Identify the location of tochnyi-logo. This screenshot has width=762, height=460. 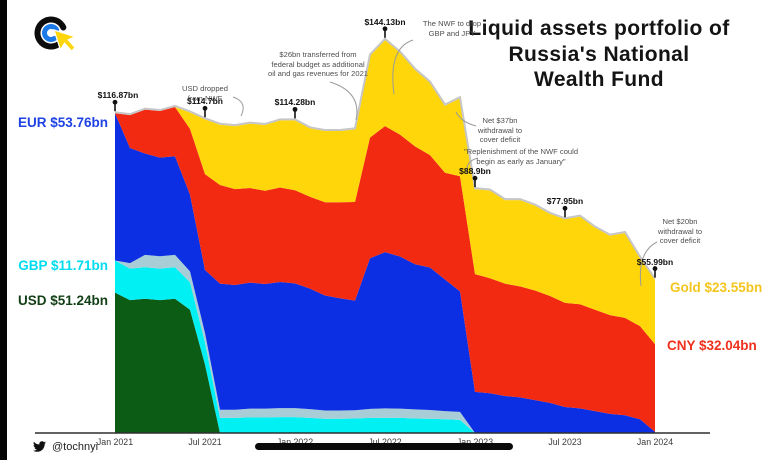
(56, 37).